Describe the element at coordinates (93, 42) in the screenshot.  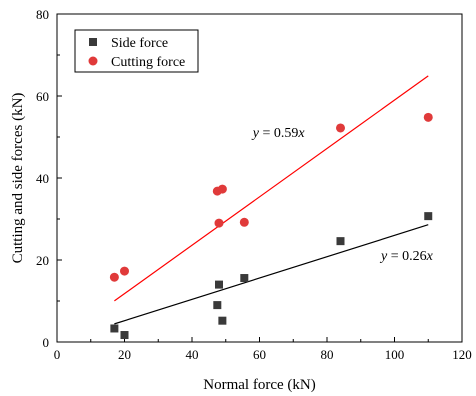
I see `legend-marker-side-force` at that location.